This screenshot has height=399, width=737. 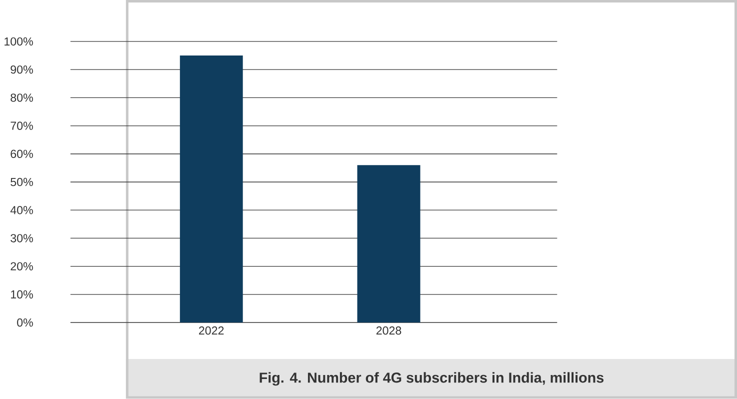 I want to click on y-tick-label: 80%, so click(x=21, y=98).